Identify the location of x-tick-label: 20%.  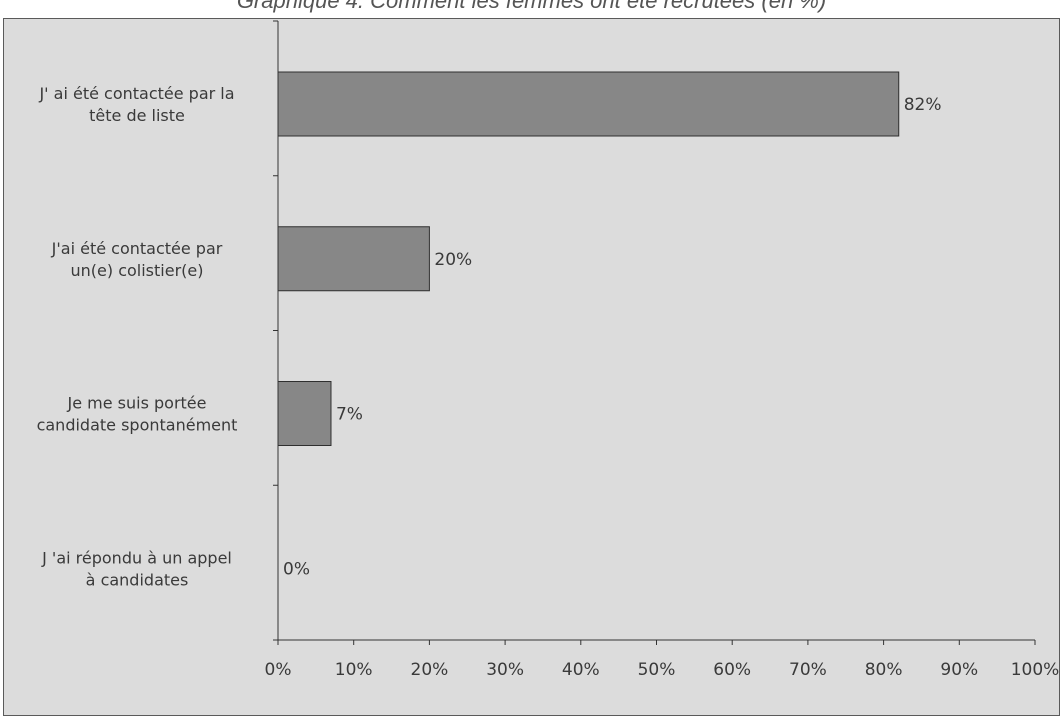
(430, 670).